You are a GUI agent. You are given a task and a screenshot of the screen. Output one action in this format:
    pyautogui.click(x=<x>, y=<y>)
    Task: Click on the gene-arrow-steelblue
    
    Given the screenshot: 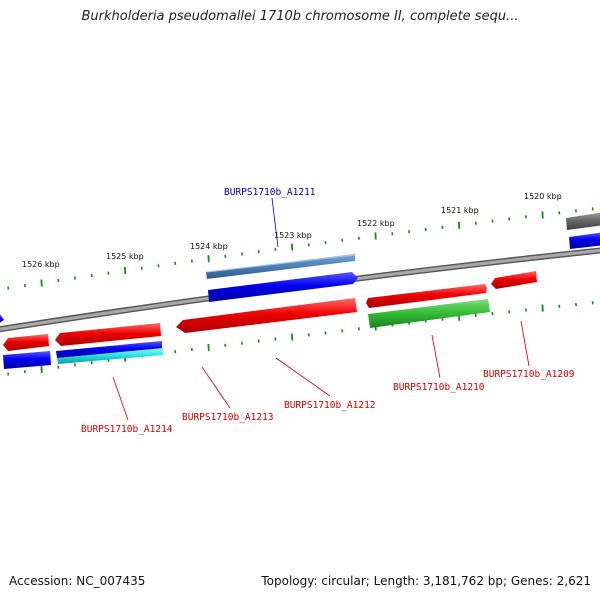 What is the action you would take?
    pyautogui.click(x=280, y=266)
    